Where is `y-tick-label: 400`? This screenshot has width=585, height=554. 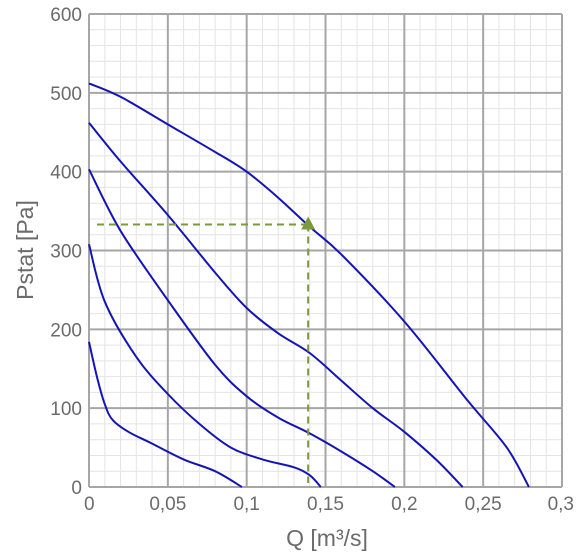 y-tick-label: 400 is located at coordinates (66, 173).